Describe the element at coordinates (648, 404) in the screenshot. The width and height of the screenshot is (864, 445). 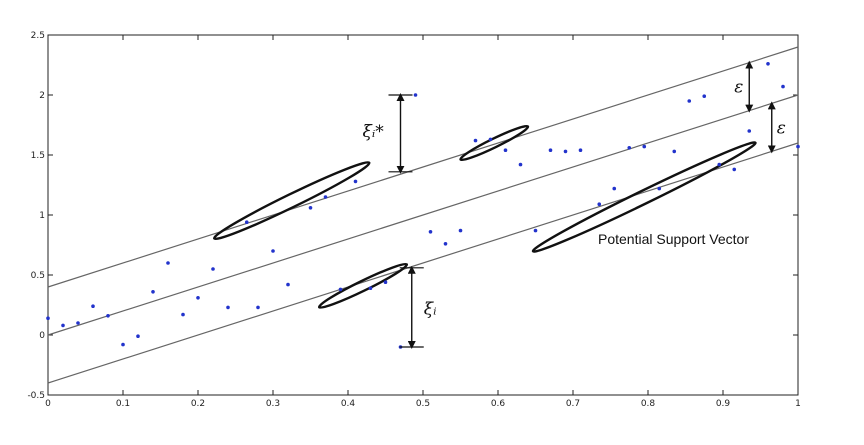
I see `x-tick-label: 0.8` at that location.